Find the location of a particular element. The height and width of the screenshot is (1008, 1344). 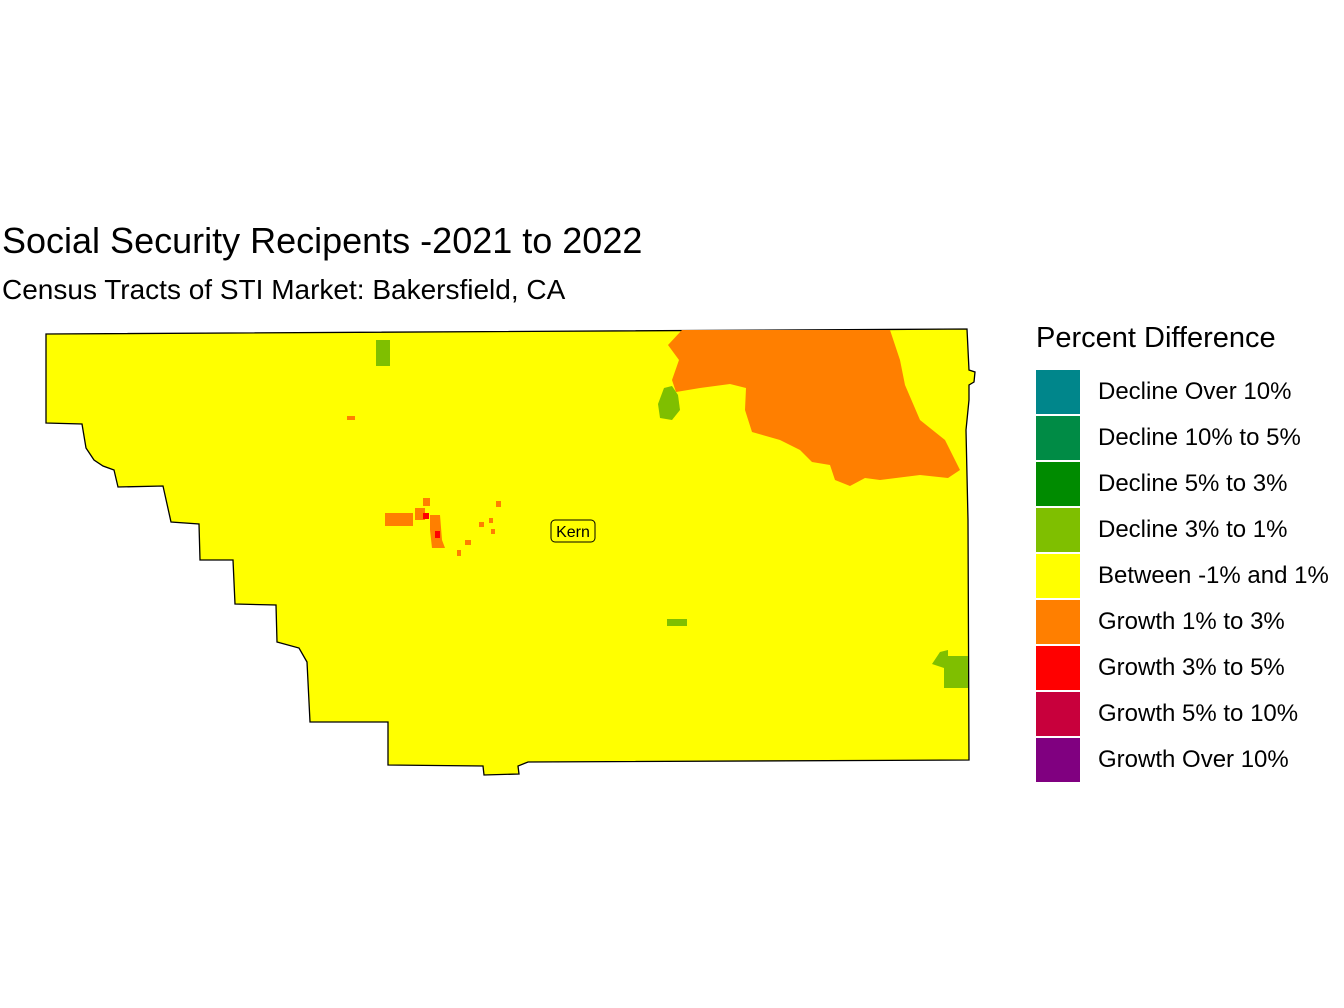

legend-item: Decline Over 10% is located at coordinates (1182, 392).